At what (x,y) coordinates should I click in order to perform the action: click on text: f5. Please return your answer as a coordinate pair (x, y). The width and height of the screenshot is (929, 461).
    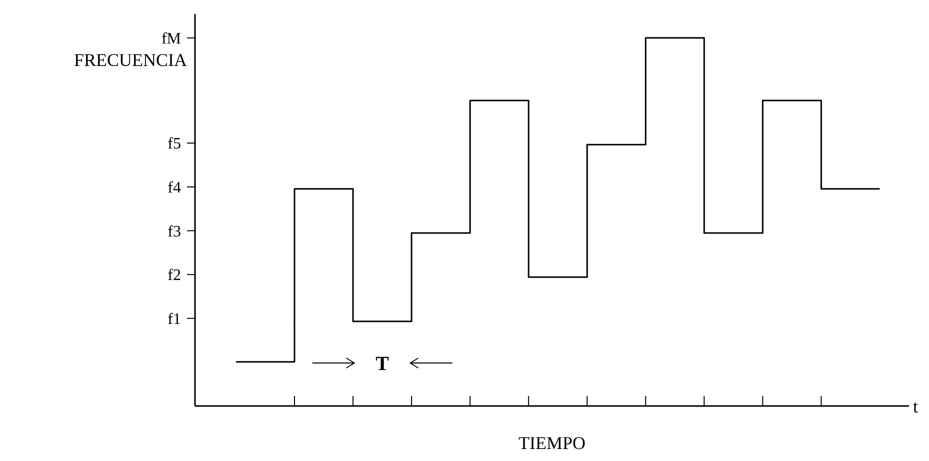
    Looking at the image, I should click on (174, 144).